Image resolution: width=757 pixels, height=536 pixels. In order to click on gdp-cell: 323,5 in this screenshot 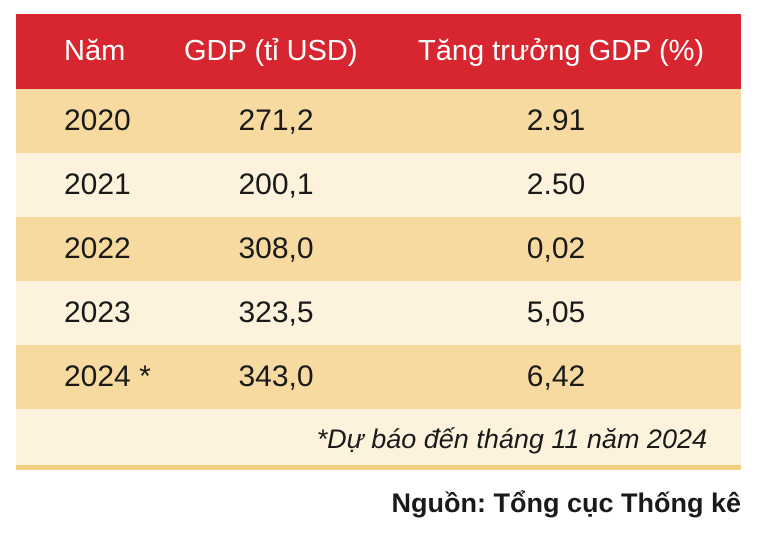, I will do `click(276, 312)`.